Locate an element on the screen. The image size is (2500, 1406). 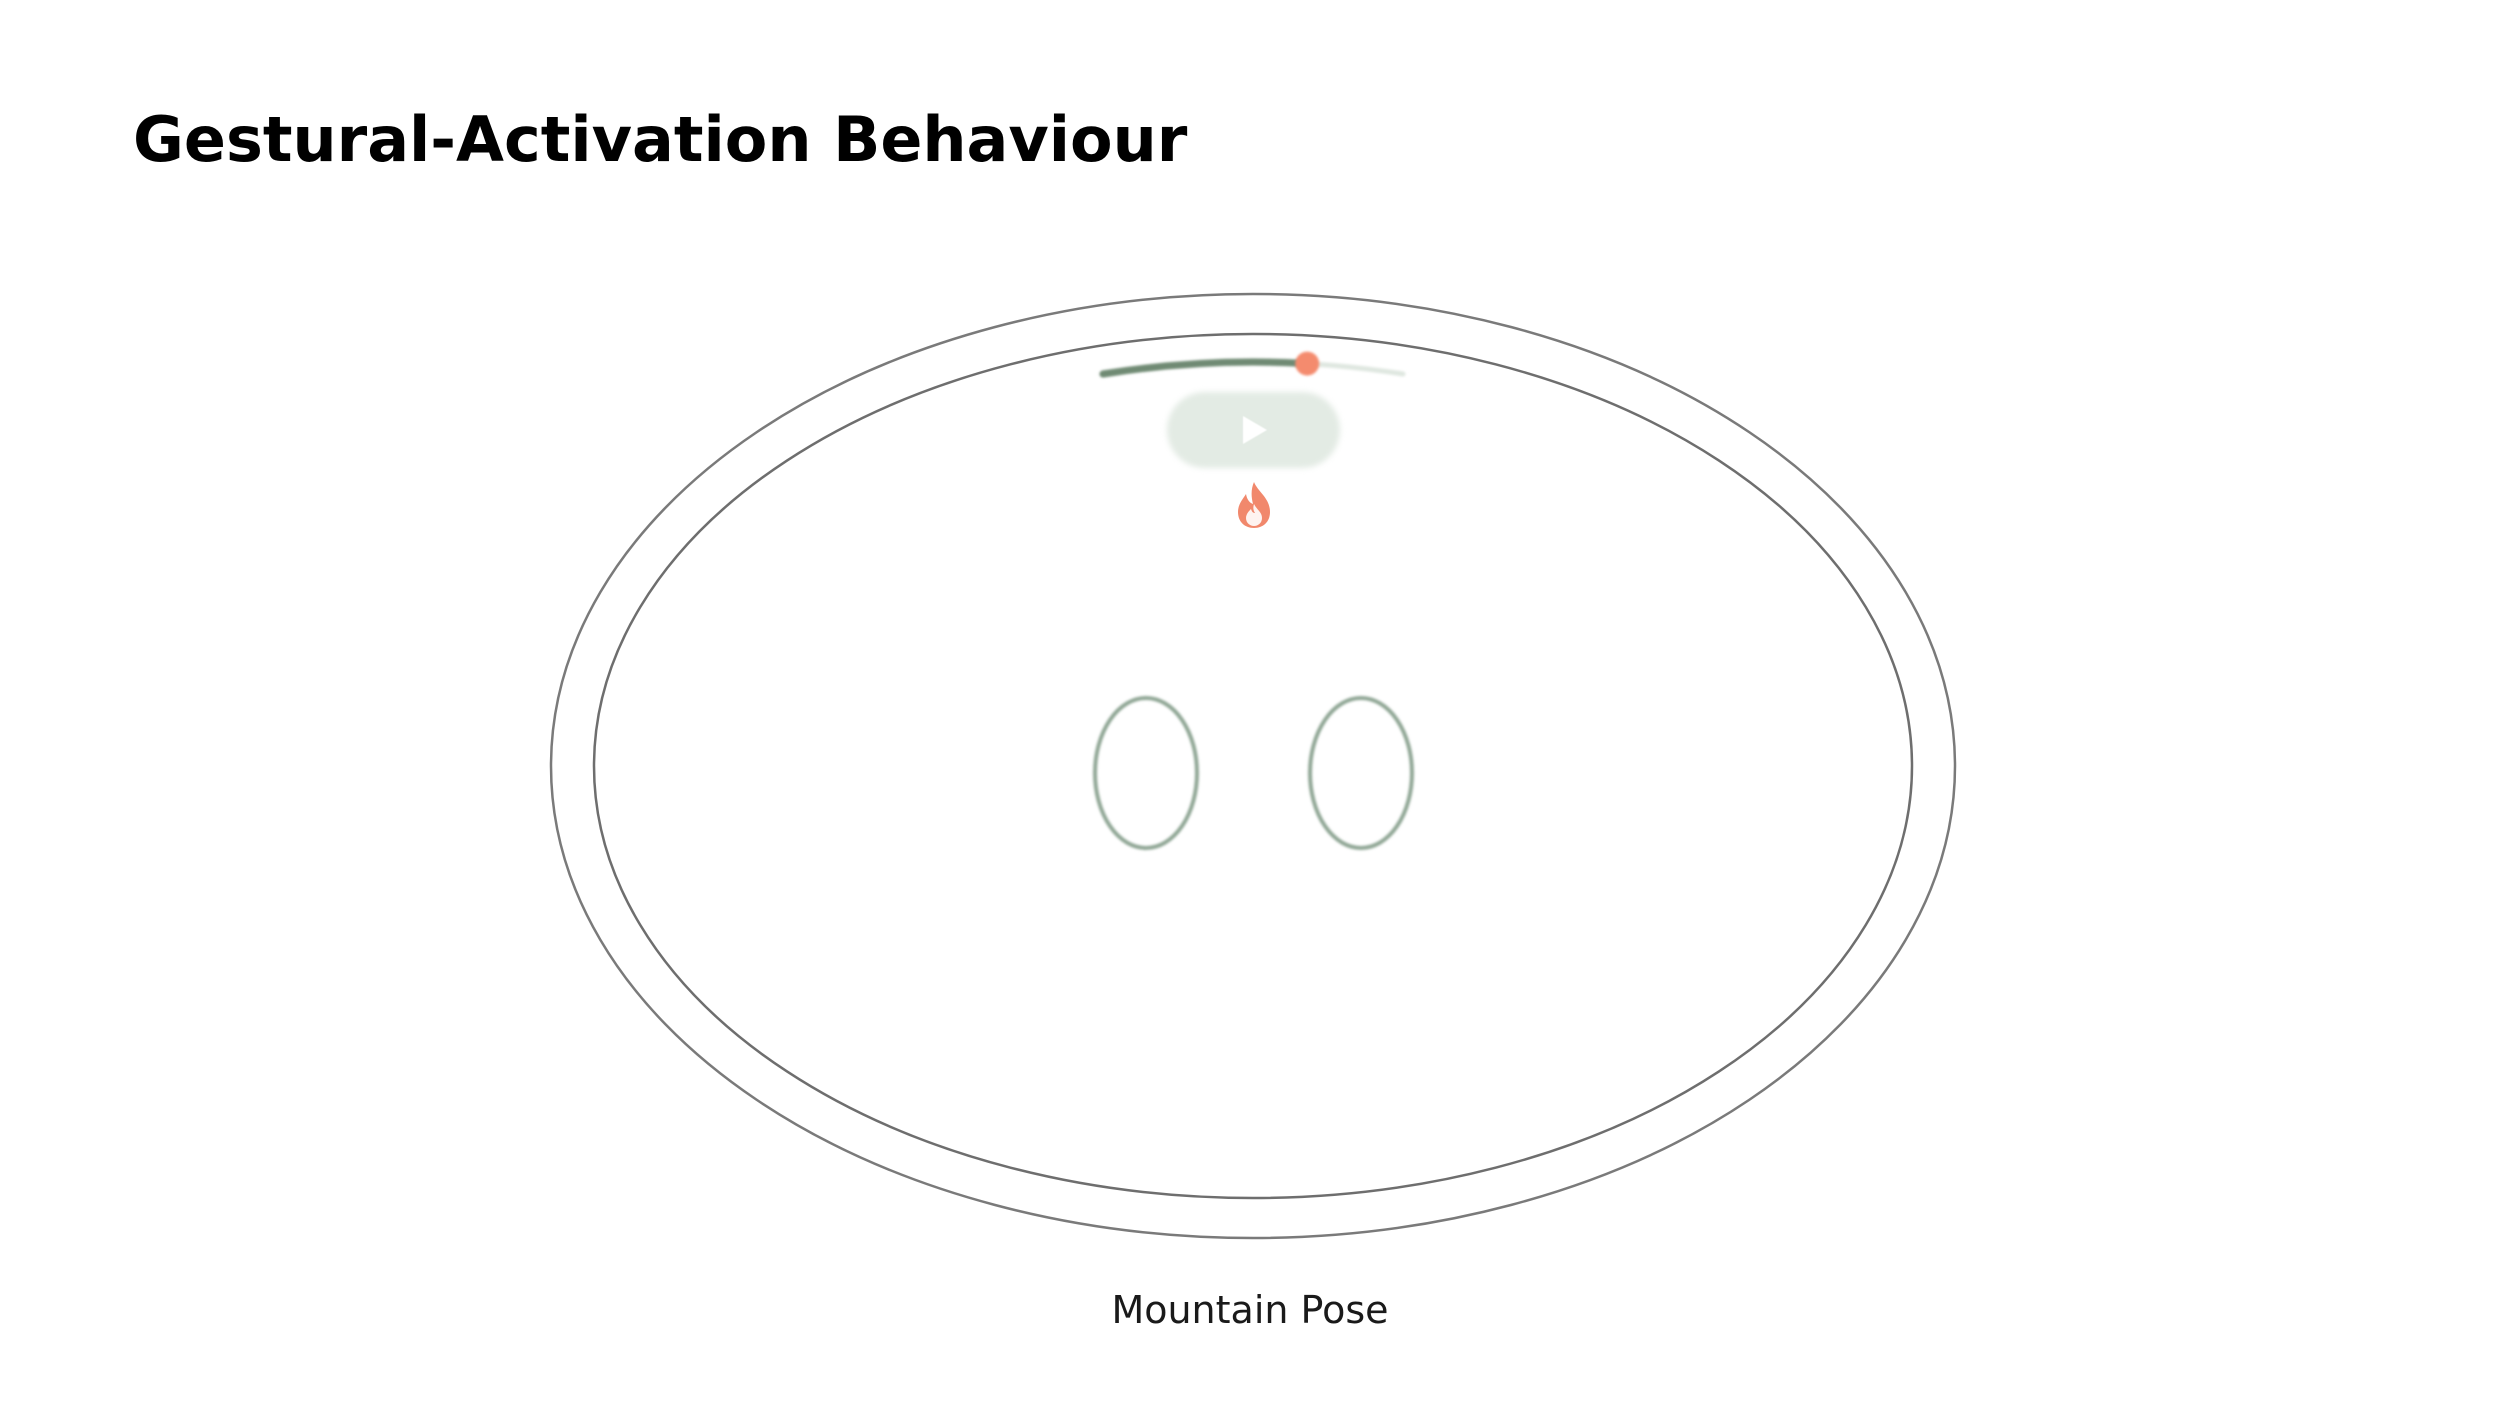
progress-thumb is located at coordinates (1307, 363).